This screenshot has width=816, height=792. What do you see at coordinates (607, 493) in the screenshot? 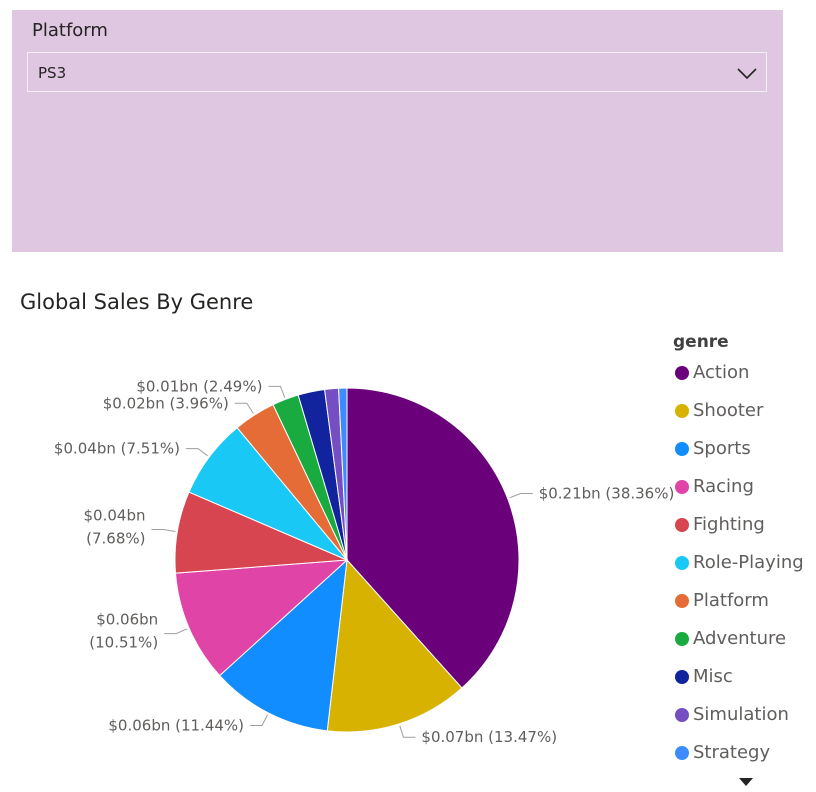
I see `data-label-action: $0.21bn (38.36%)` at bounding box center [607, 493].